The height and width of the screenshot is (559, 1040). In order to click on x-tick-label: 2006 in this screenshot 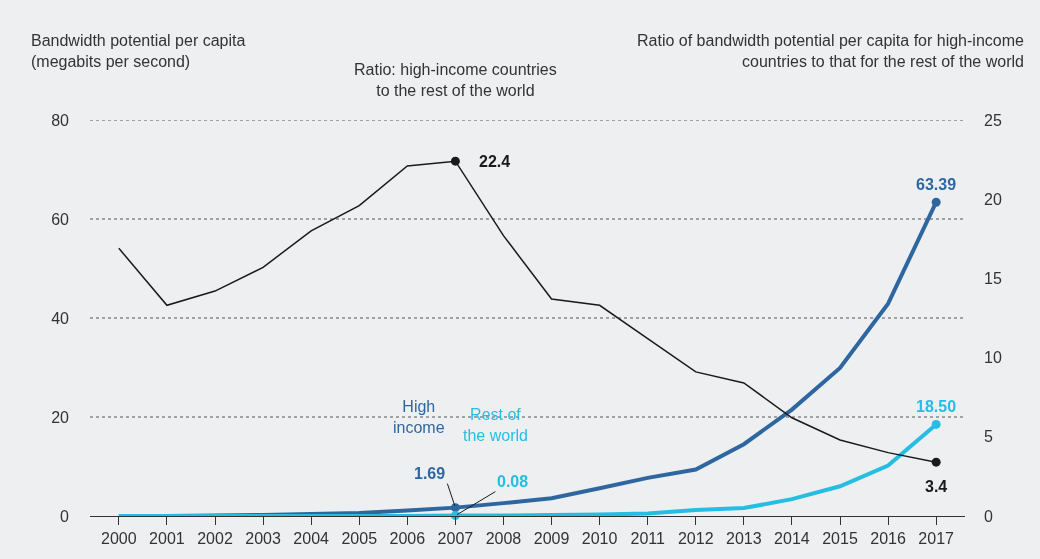, I will do `click(407, 539)`.